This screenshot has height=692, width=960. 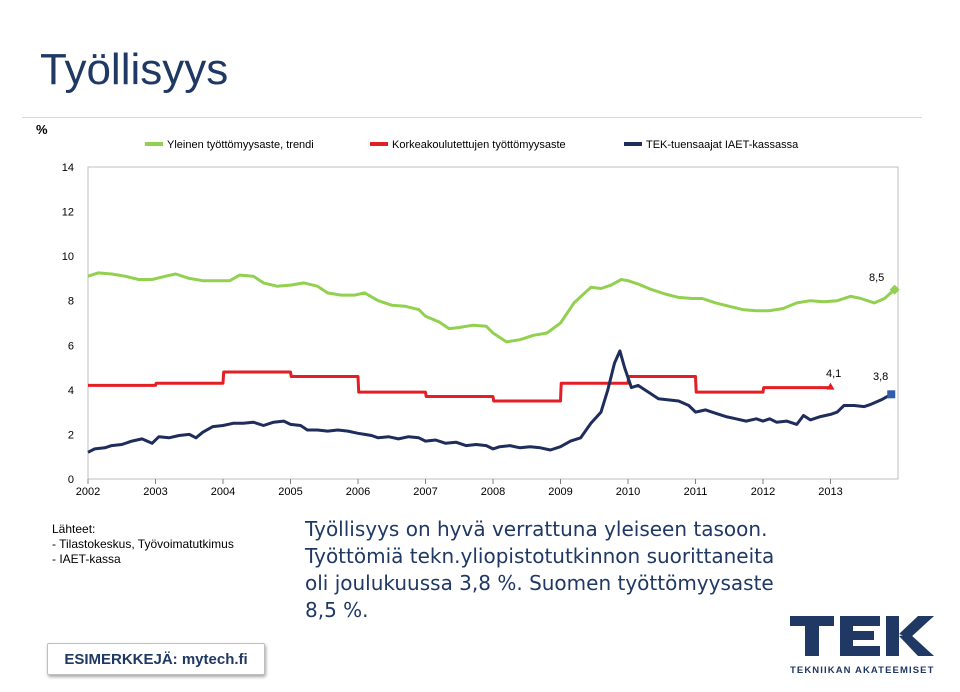 What do you see at coordinates (68, 257) in the screenshot?
I see `y-tick-label: 10` at bounding box center [68, 257].